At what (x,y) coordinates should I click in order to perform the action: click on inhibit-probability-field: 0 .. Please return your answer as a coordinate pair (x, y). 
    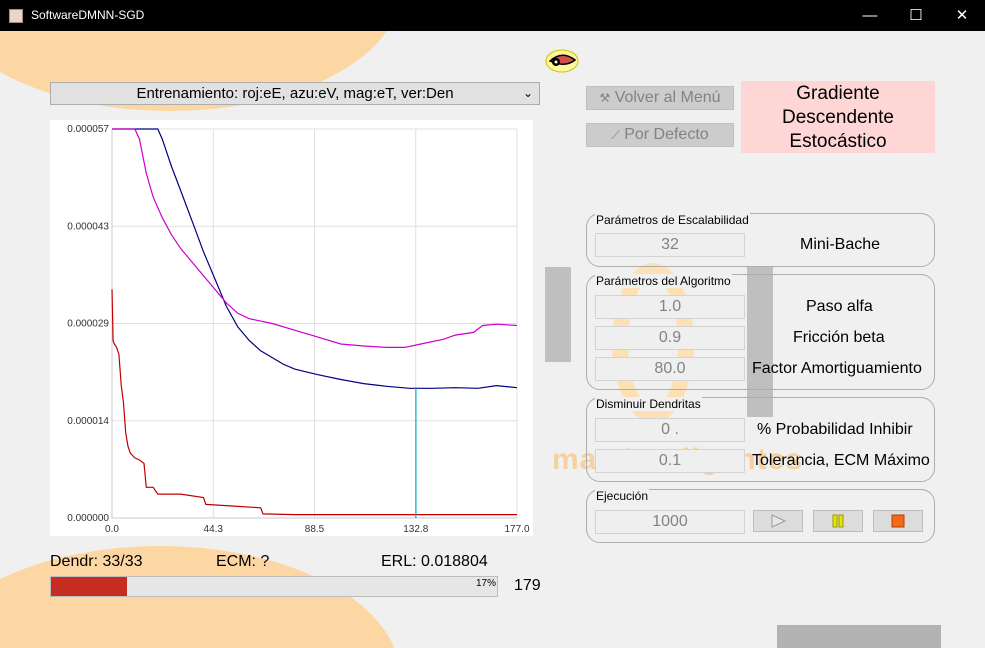
    Looking at the image, I should click on (670, 430).